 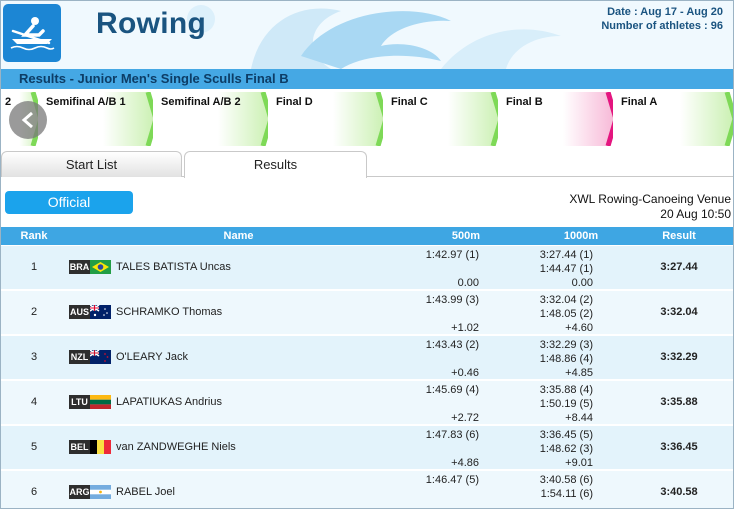 I want to click on previous-phase-button, so click(x=28, y=120).